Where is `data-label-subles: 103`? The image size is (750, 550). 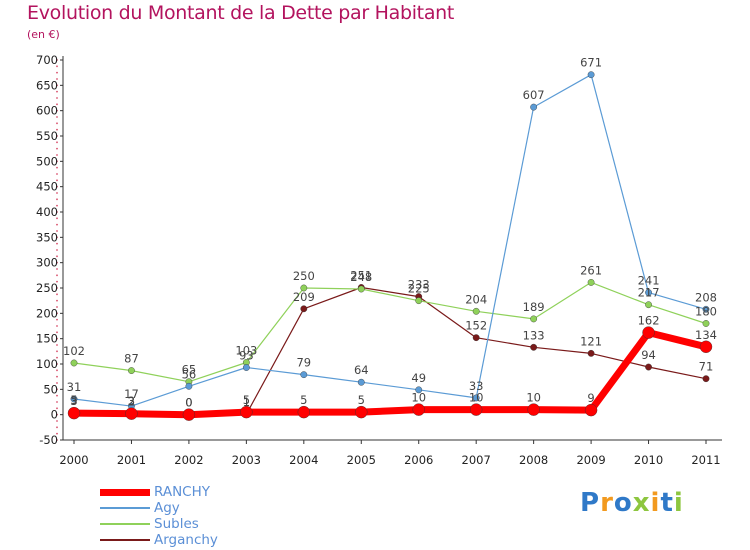
data-label-subles: 103 is located at coordinates (246, 350).